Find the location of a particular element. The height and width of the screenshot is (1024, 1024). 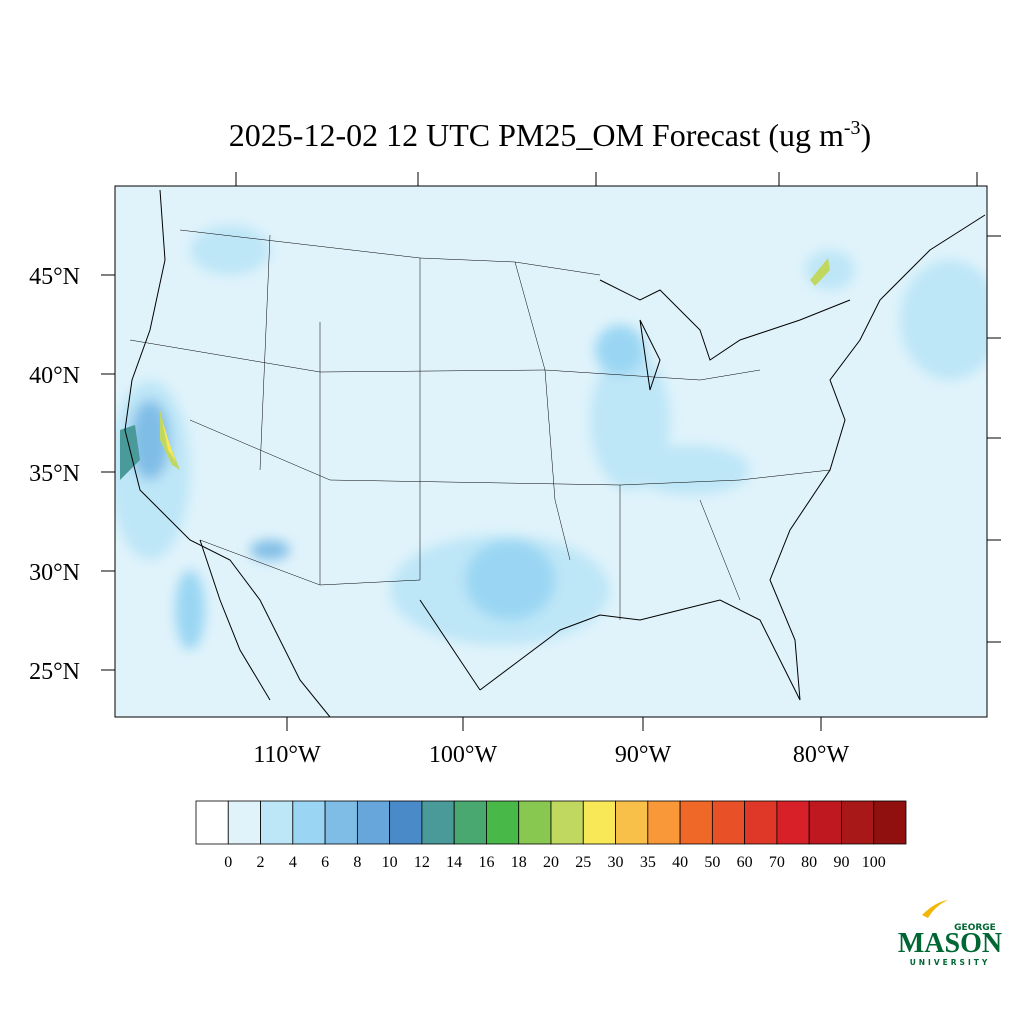

colorbar-label: 100 is located at coordinates (874, 862).